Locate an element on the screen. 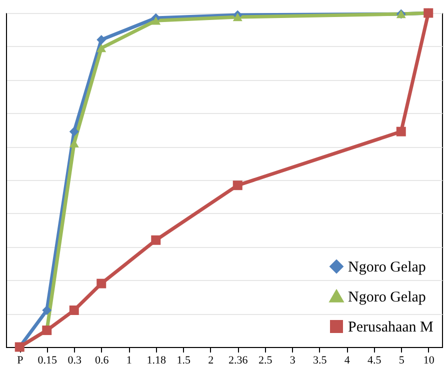 This screenshot has height=365, width=448. x-tick-label: 1.5 is located at coordinates (183, 359).